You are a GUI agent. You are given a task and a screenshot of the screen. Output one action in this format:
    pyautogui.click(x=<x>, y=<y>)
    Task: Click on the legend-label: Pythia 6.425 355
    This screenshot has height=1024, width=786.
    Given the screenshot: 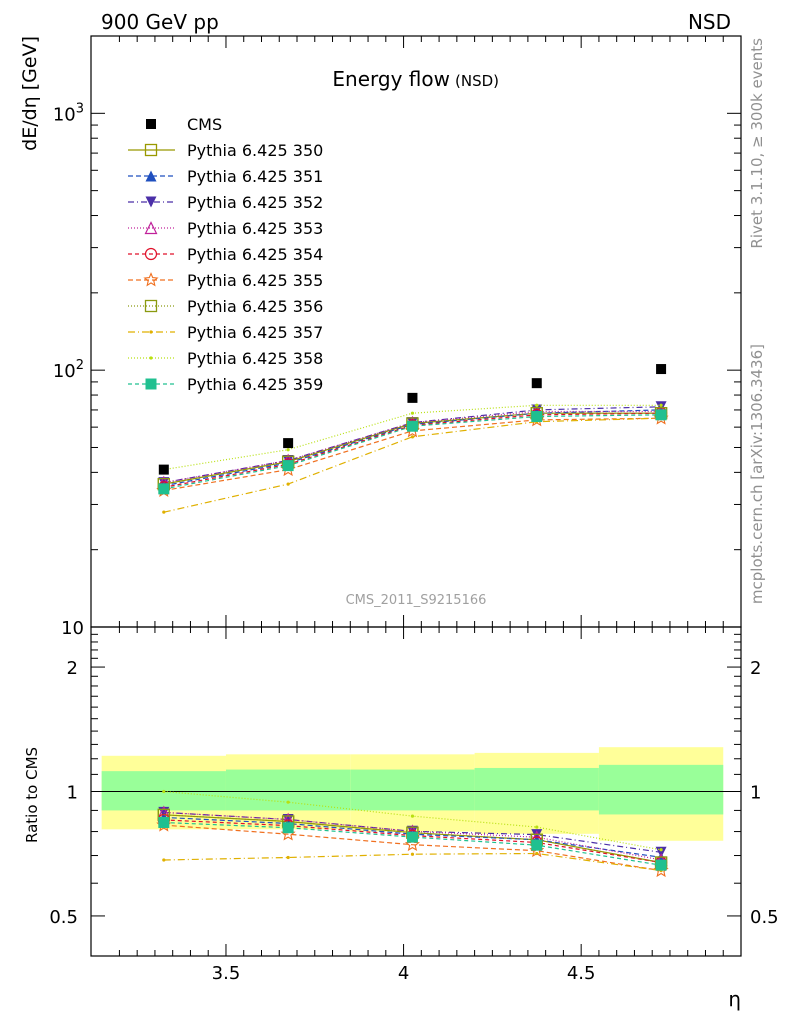 What is the action you would take?
    pyautogui.click(x=255, y=280)
    